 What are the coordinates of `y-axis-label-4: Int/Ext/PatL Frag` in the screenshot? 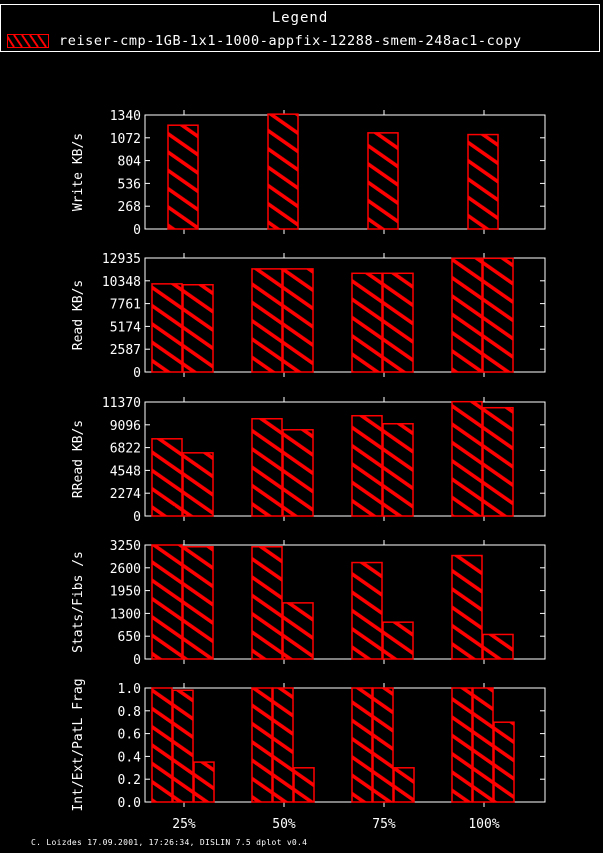 It's located at (78, 744).